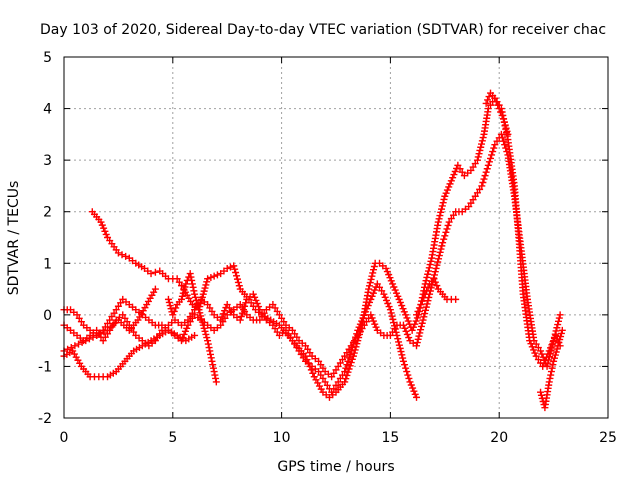  What do you see at coordinates (192, 328) in the screenshot?
I see `series-trace-f` at bounding box center [192, 328].